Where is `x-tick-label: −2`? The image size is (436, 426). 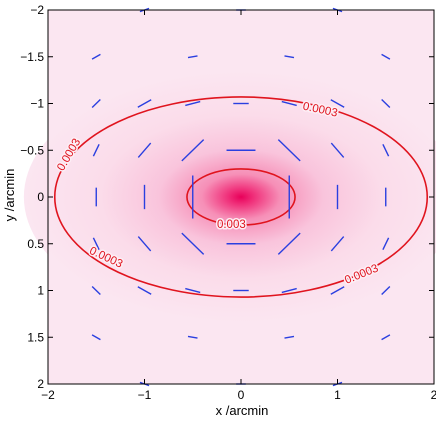
x-tick-label: −2 is located at coordinates (48, 395).